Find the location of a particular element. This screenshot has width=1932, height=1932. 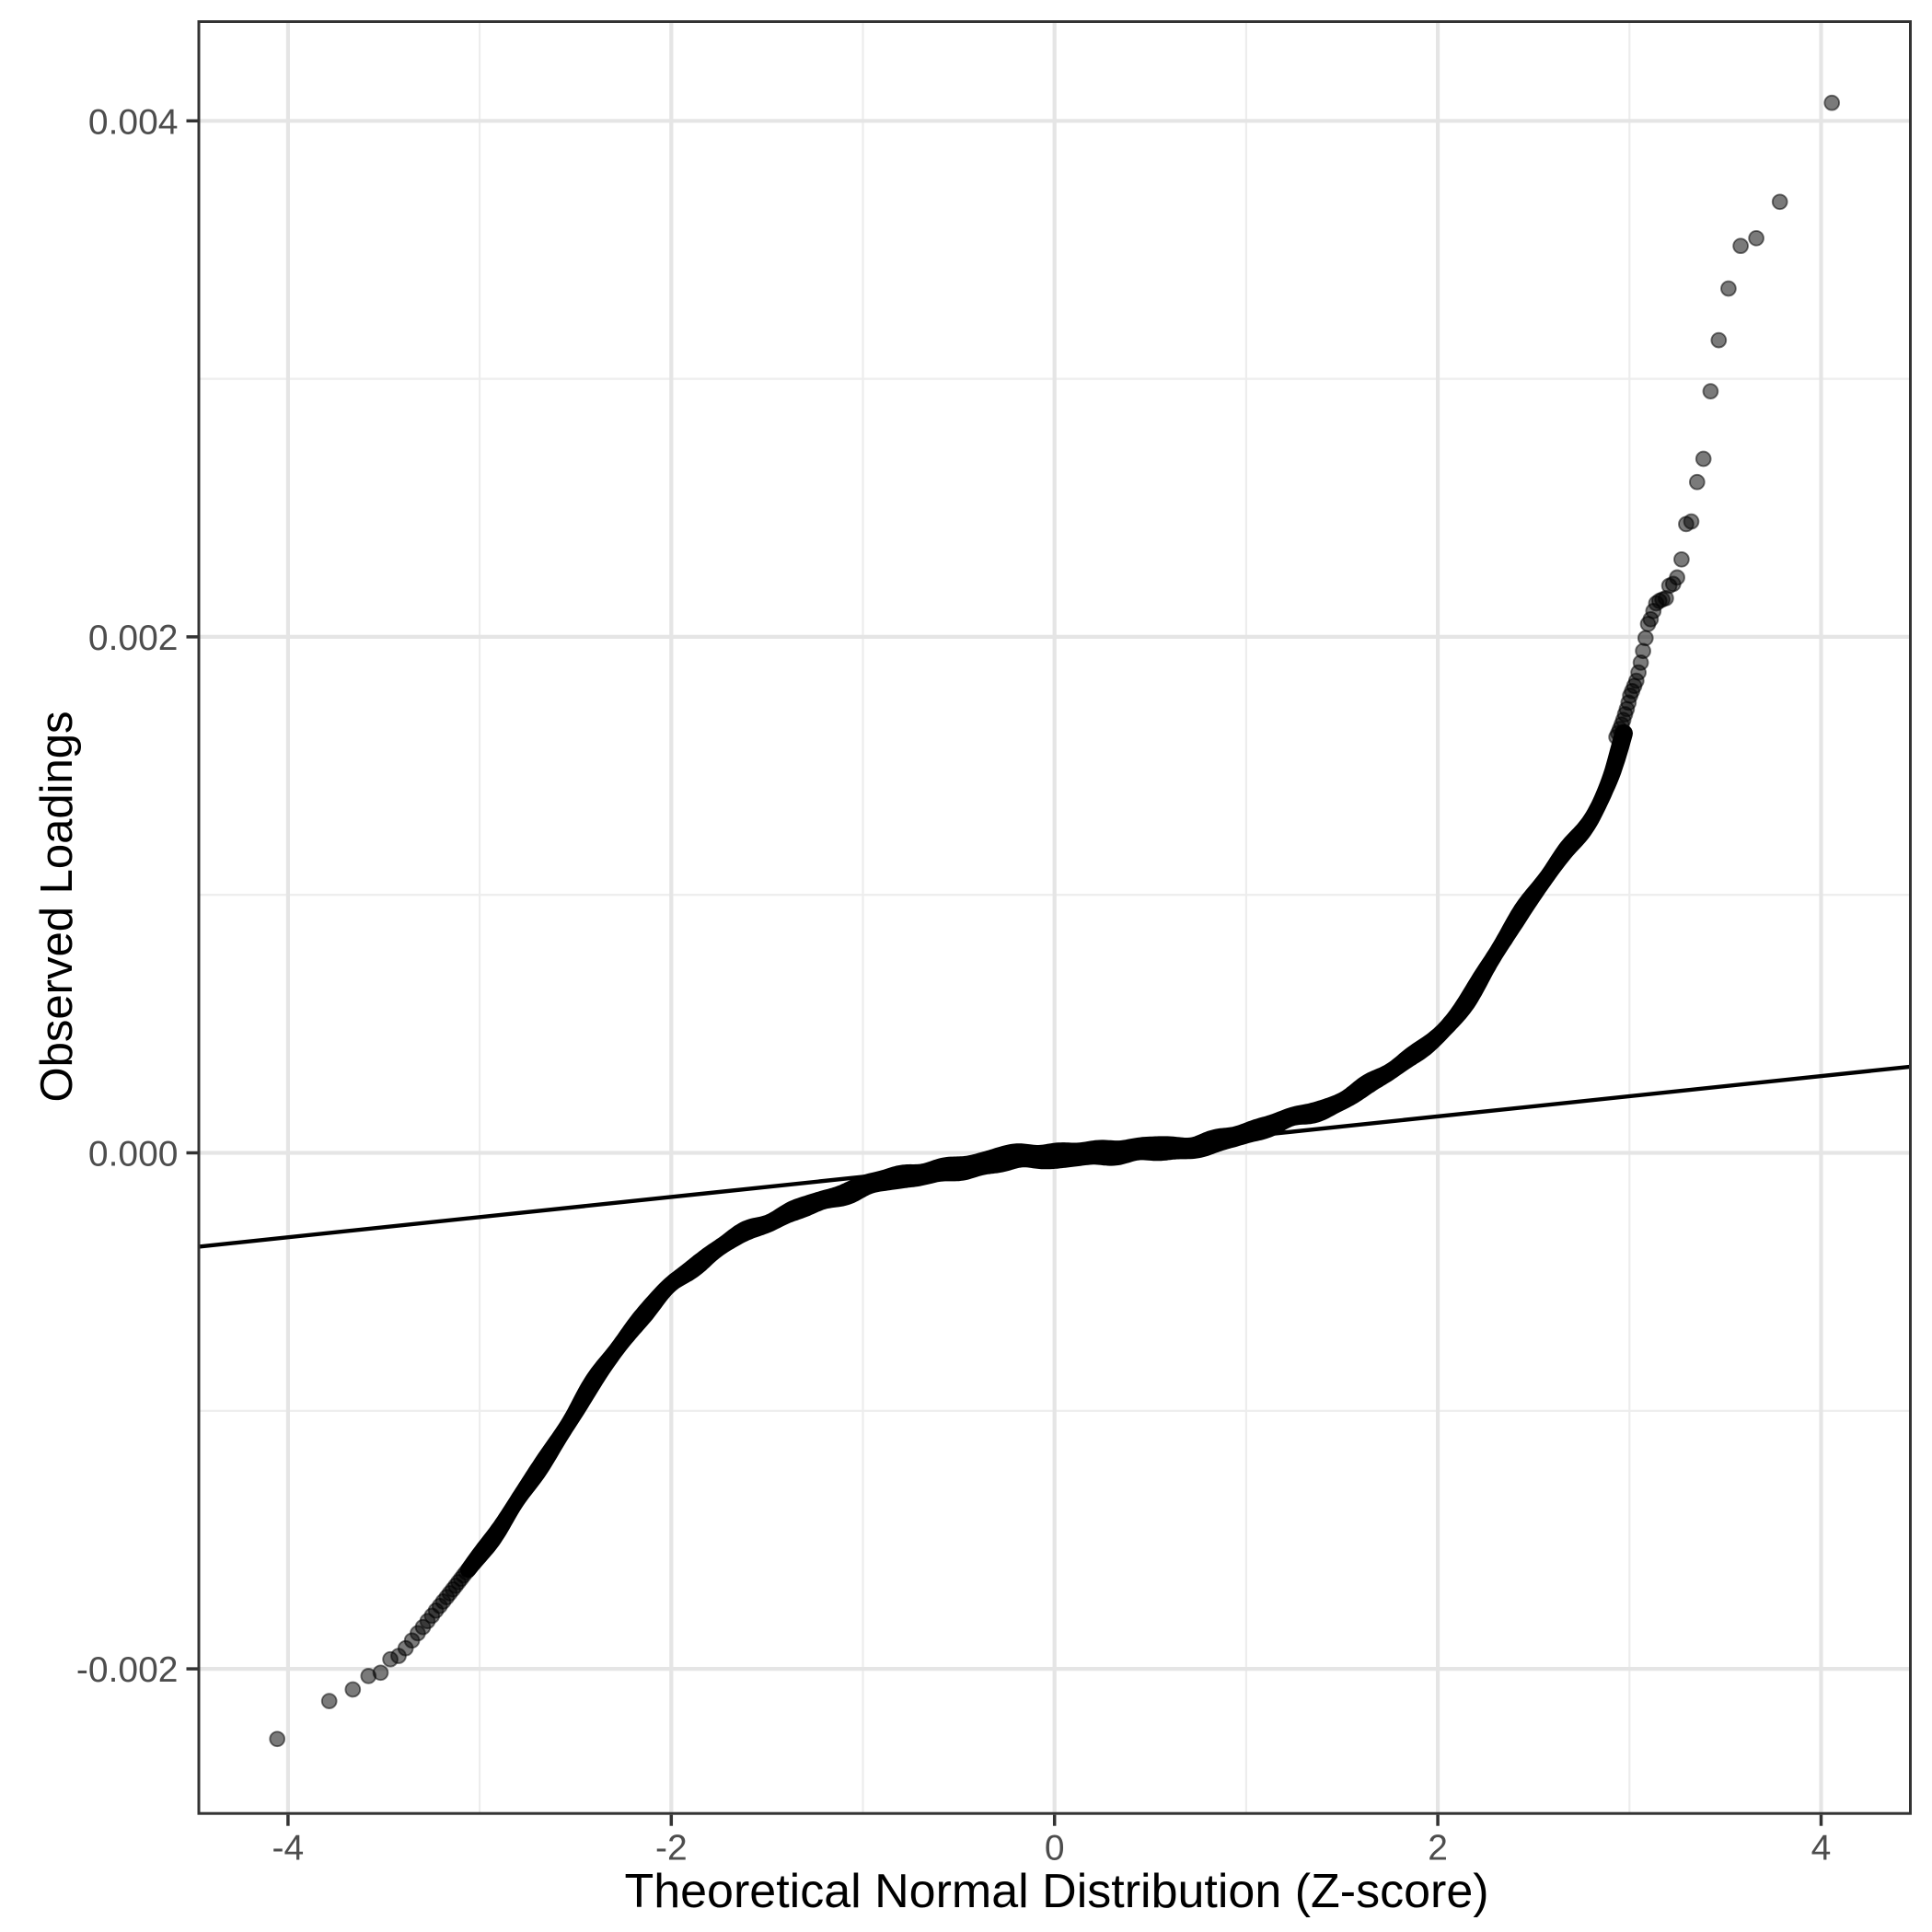

svg-text: 2 is located at coordinates (1438, 1849).